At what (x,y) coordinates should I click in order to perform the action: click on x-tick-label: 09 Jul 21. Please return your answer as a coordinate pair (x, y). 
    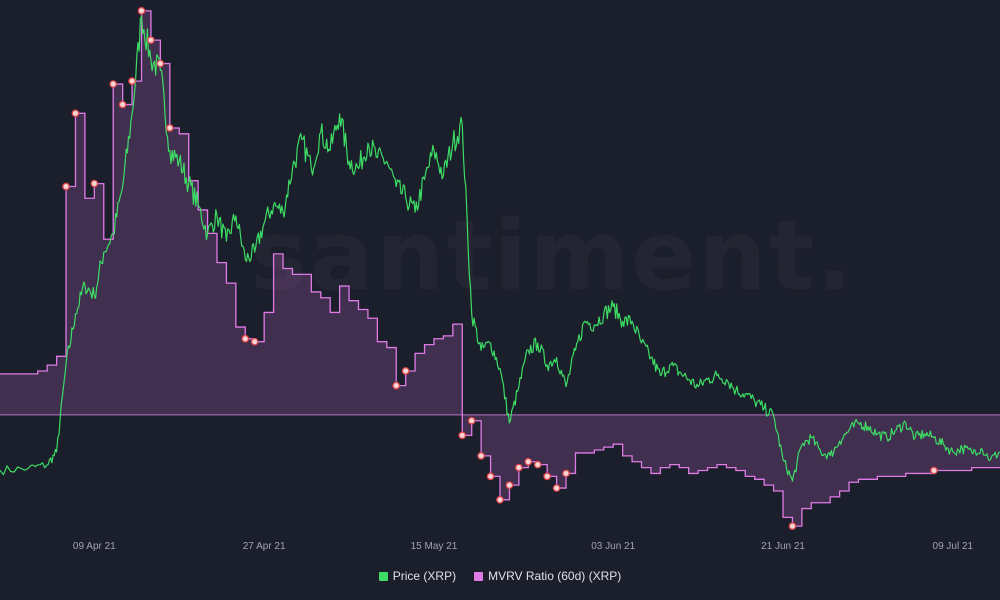
    Looking at the image, I should click on (953, 546).